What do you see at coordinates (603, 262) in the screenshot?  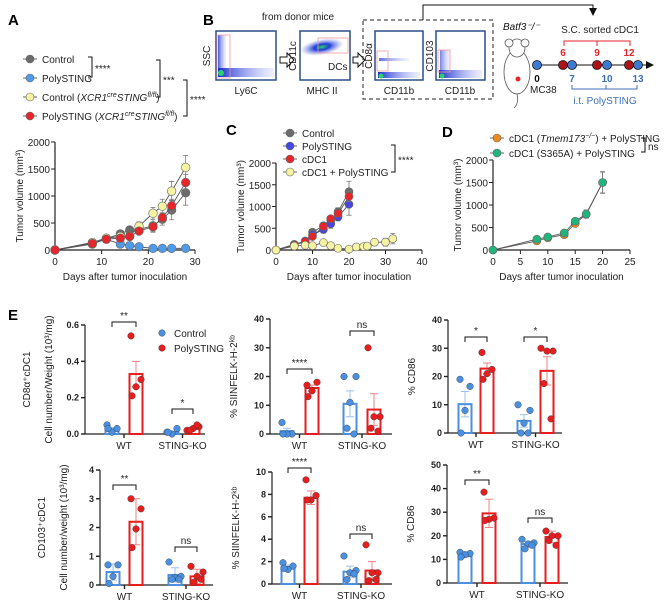 I see `x-tick-label: 20` at bounding box center [603, 262].